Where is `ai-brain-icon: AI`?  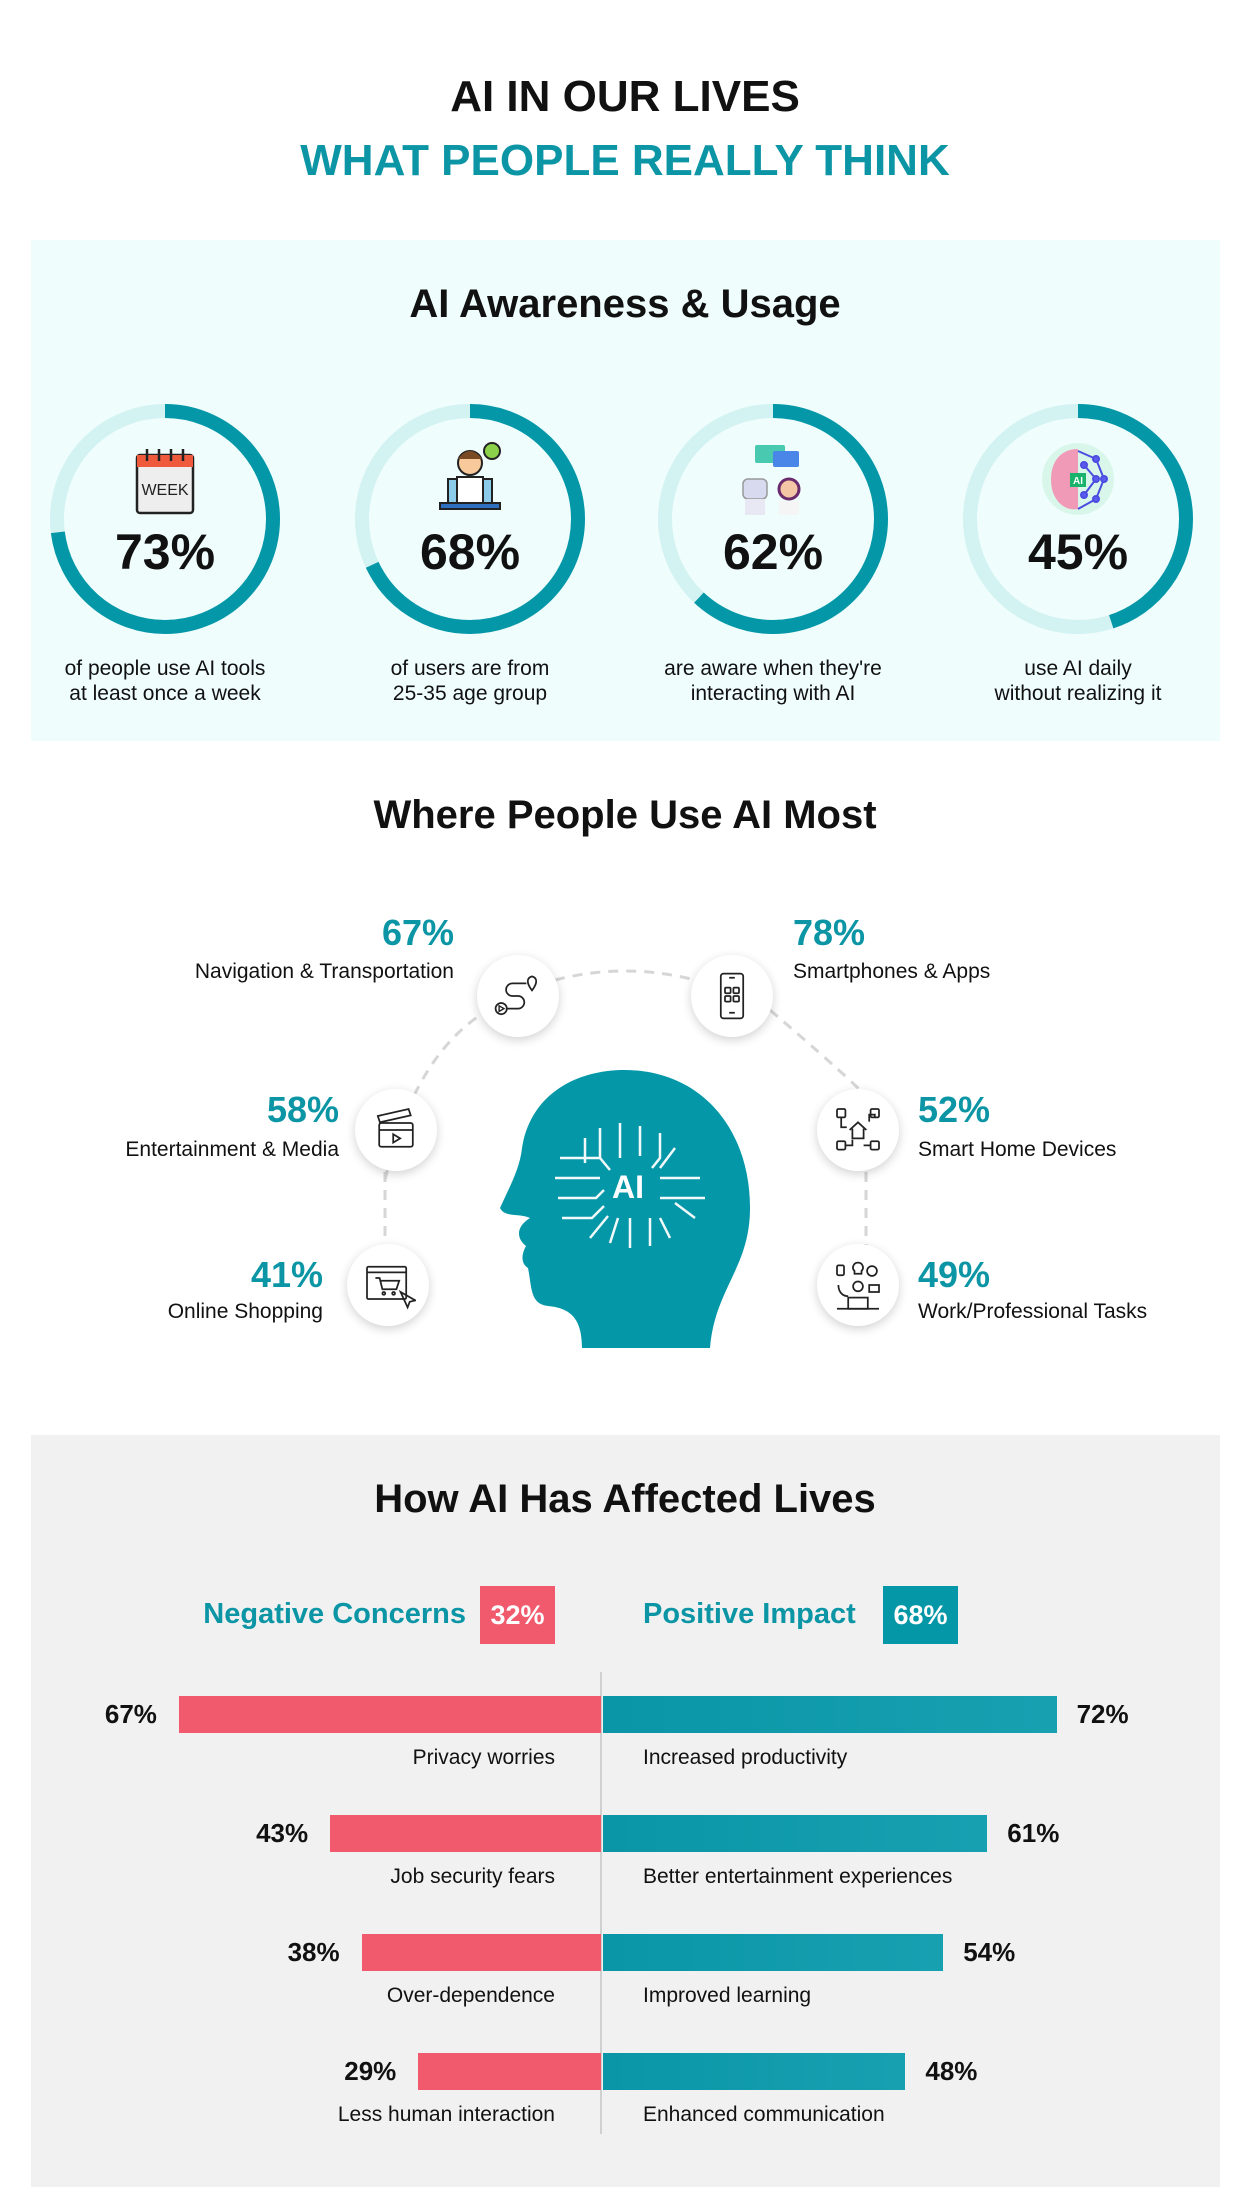
ai-brain-icon: AI is located at coordinates (1078, 479).